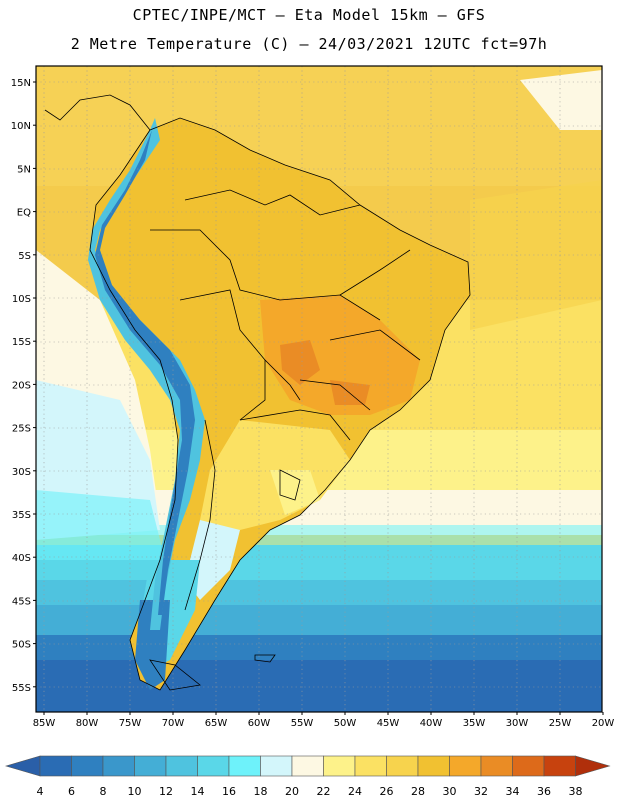 The width and height of the screenshot is (618, 800). I want to click on colorbar-level-label: 28, so click(418, 791).